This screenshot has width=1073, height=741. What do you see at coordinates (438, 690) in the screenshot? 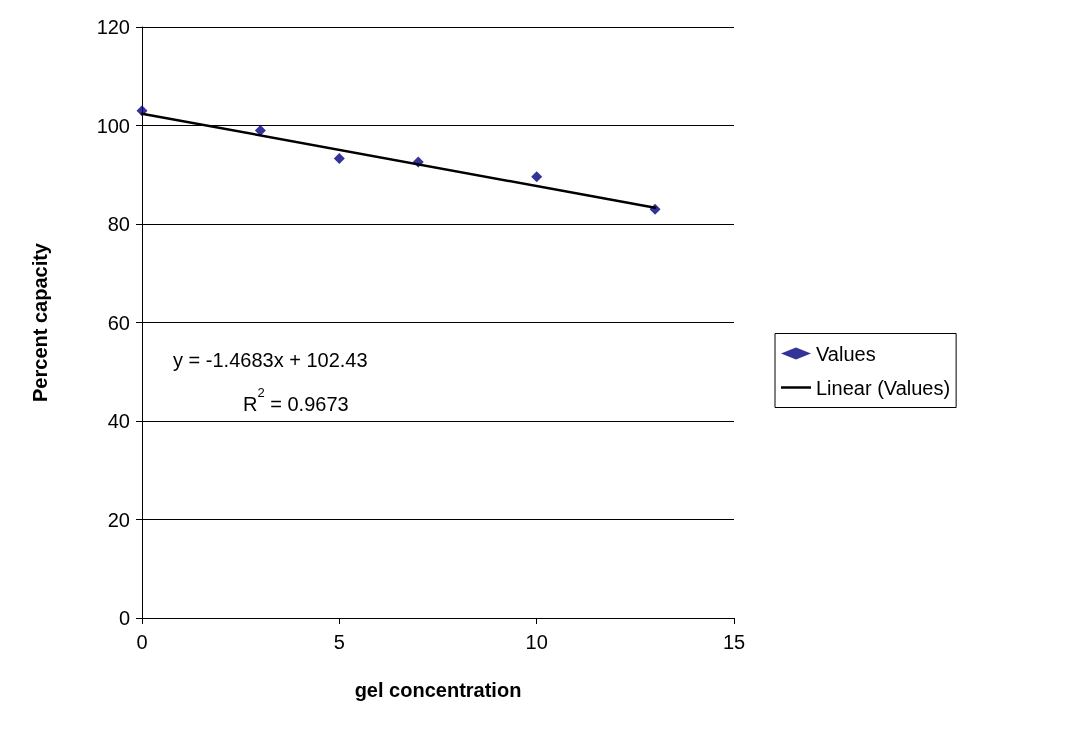
I see `x-axis-title: gel concentration` at bounding box center [438, 690].